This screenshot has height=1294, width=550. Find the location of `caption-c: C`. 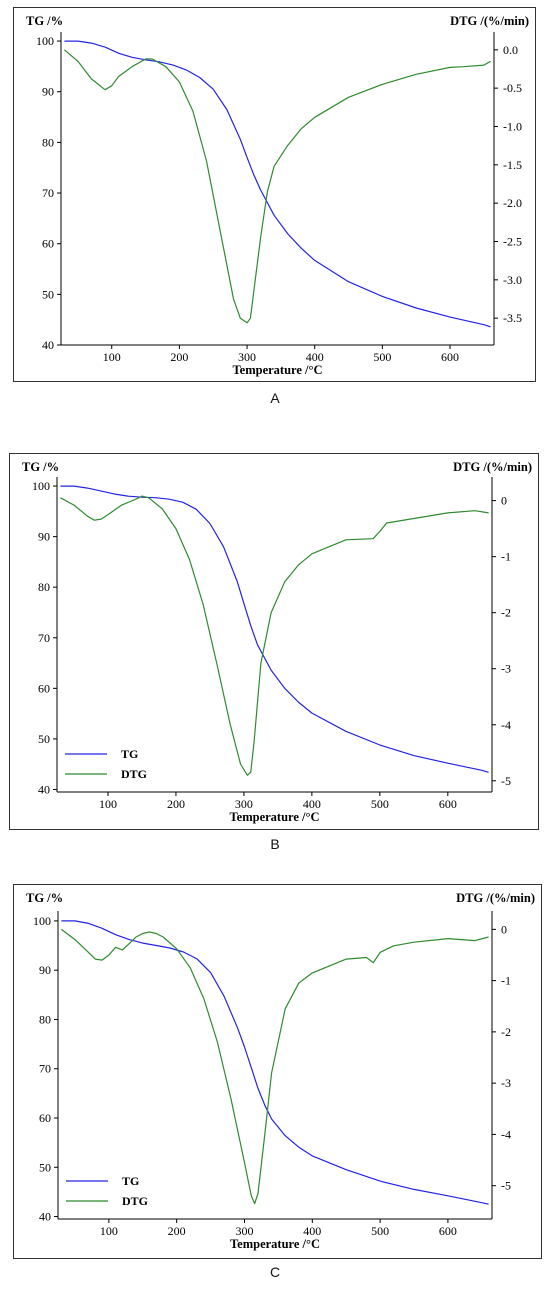

caption-c: C is located at coordinates (275, 1272).